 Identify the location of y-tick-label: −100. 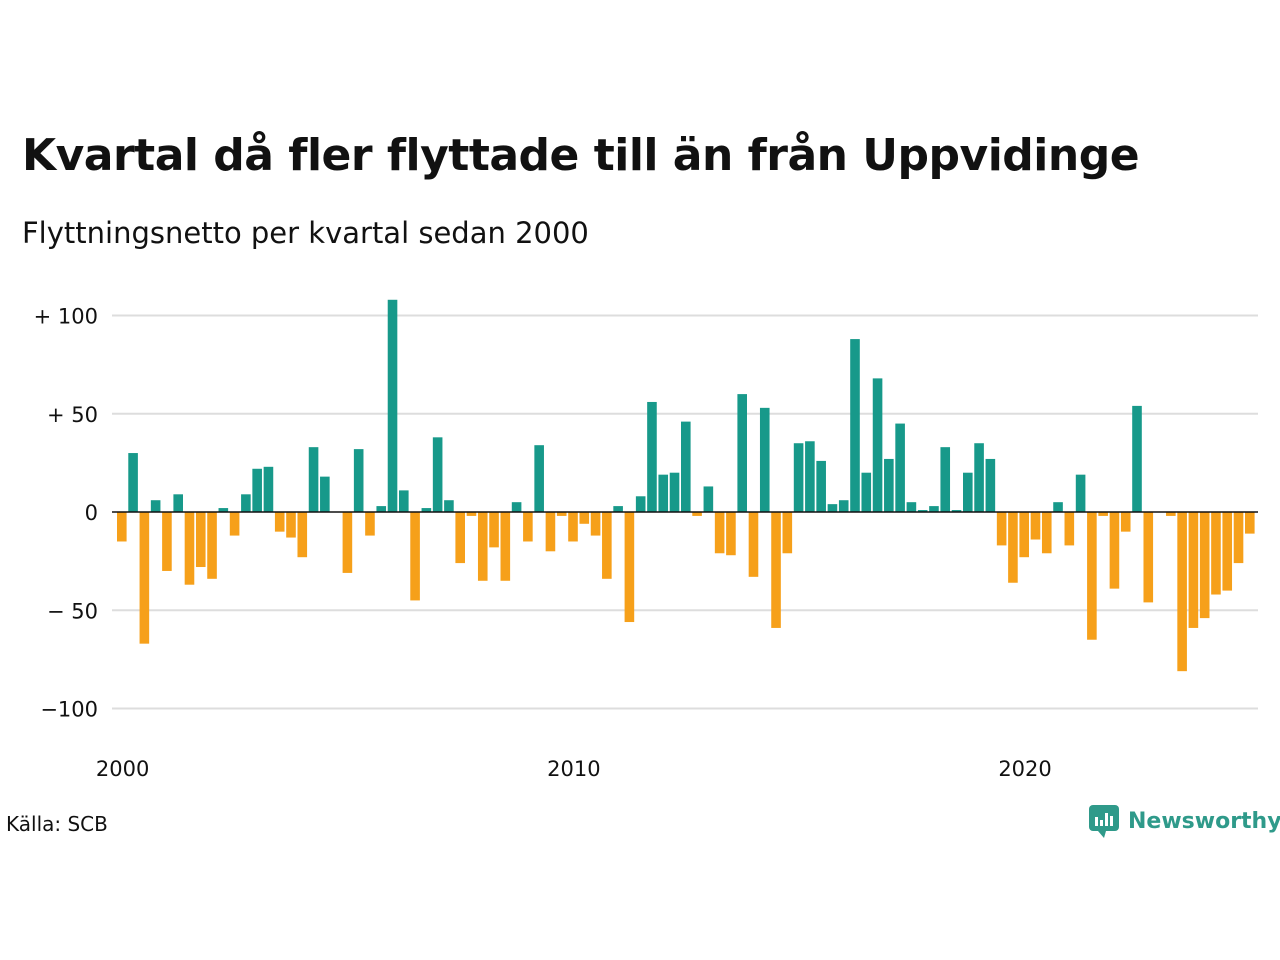
(69, 710).